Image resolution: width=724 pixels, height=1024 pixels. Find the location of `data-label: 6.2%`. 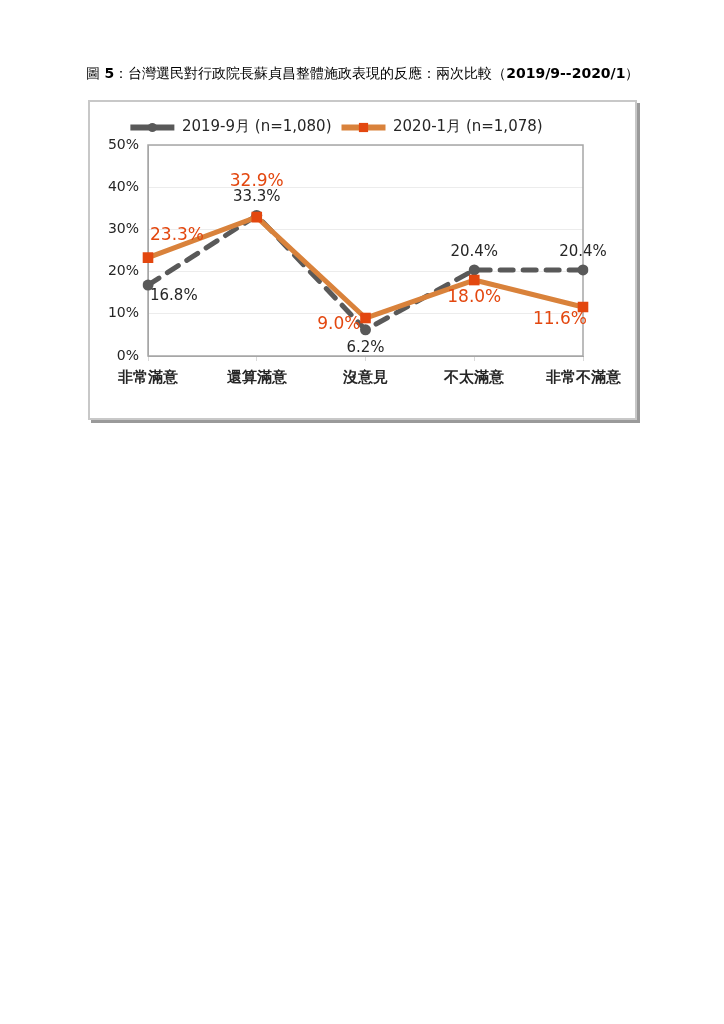

data-label: 6.2% is located at coordinates (365, 346).